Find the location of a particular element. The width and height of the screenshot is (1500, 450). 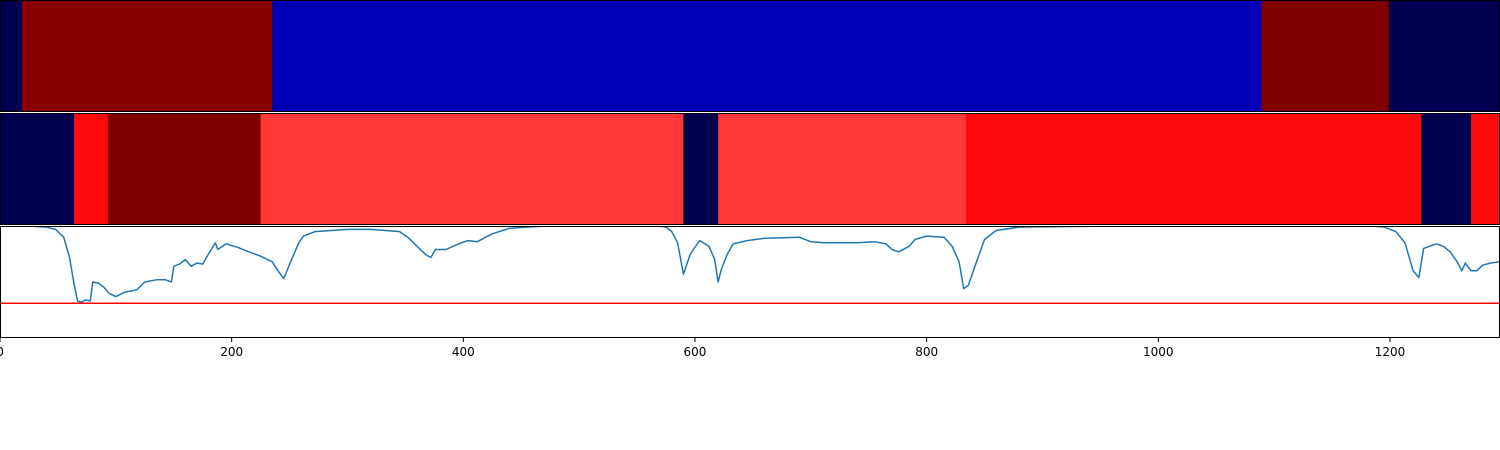

x-tick-label: 1000 is located at coordinates (1158, 352).